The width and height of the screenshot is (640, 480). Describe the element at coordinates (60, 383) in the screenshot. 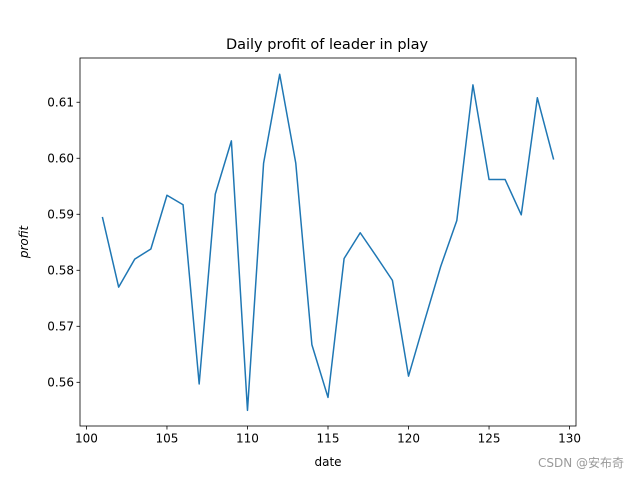

I see `y-tick-label: 0.56` at that location.